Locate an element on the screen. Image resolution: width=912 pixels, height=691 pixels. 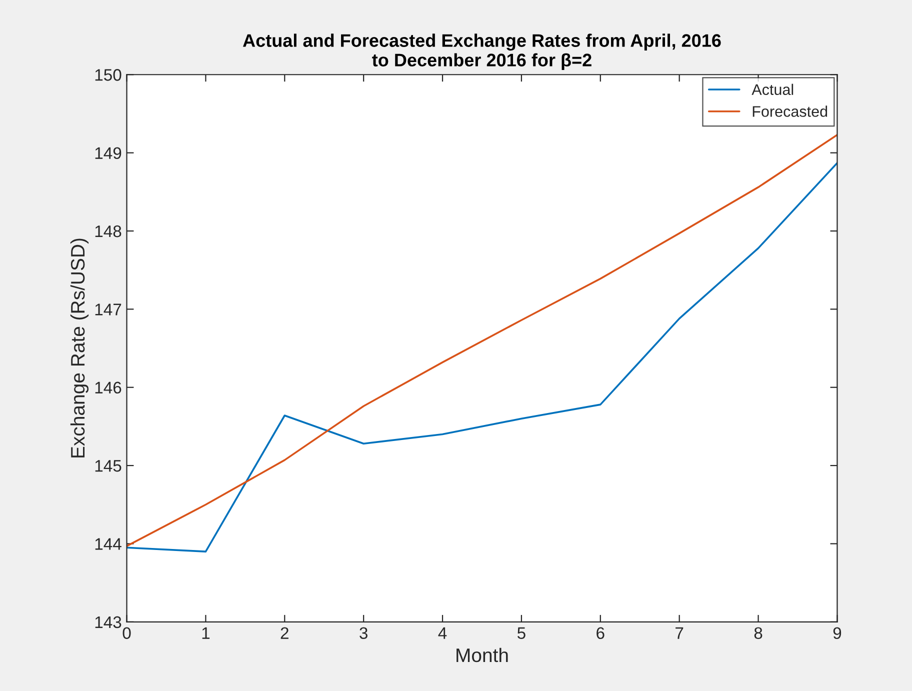
x-tick-label: 3 is located at coordinates (364, 633).